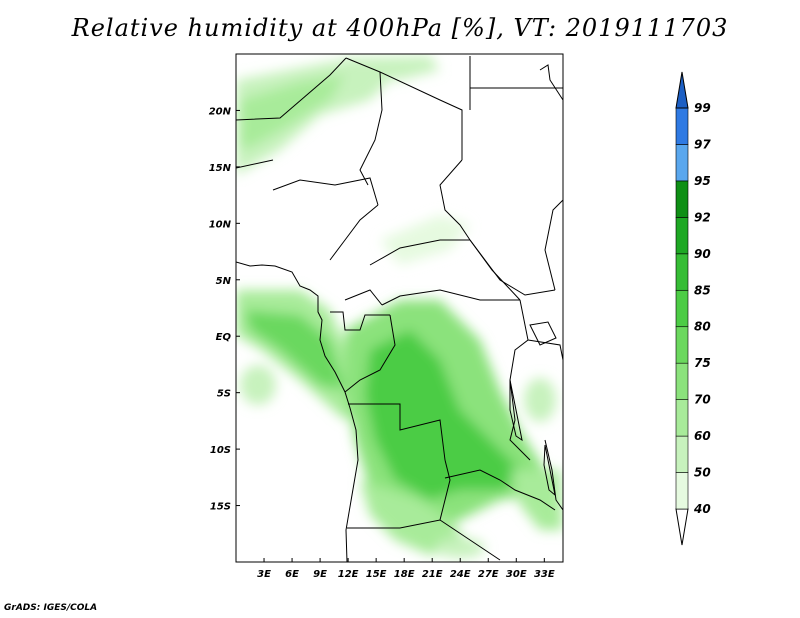 The height and width of the screenshot is (618, 800). Describe the element at coordinates (415, 517) in the screenshot. I see `humidity-zone-south-tail` at that location.